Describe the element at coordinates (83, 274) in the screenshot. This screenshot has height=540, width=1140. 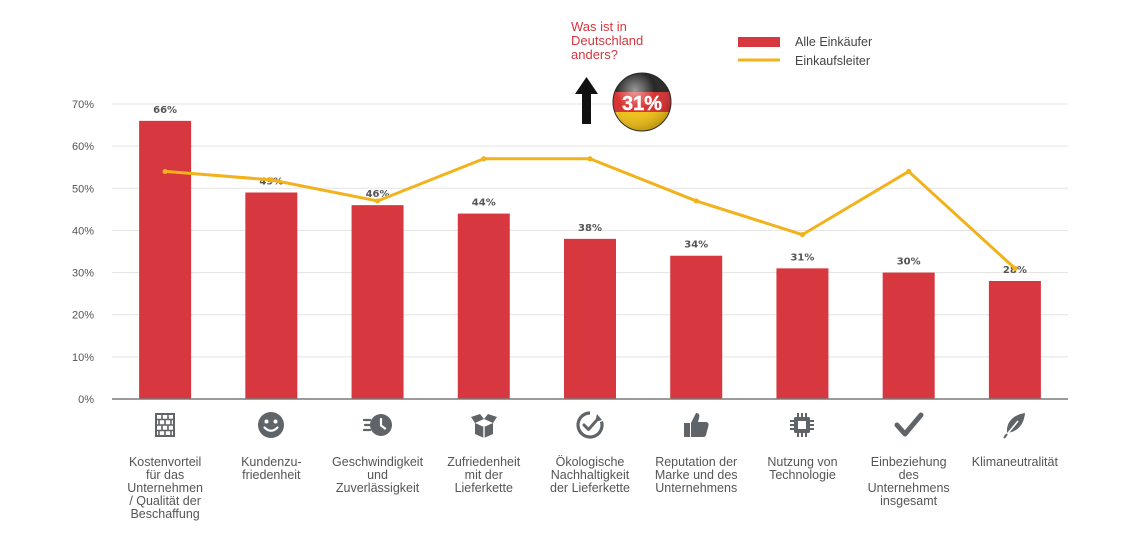
I see `y-tick-label: 30%` at that location.